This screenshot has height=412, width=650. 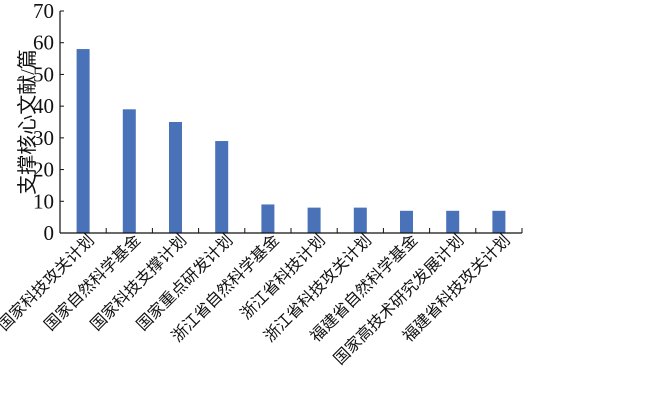 I want to click on y-tick-label: 40, so click(x=43, y=106).